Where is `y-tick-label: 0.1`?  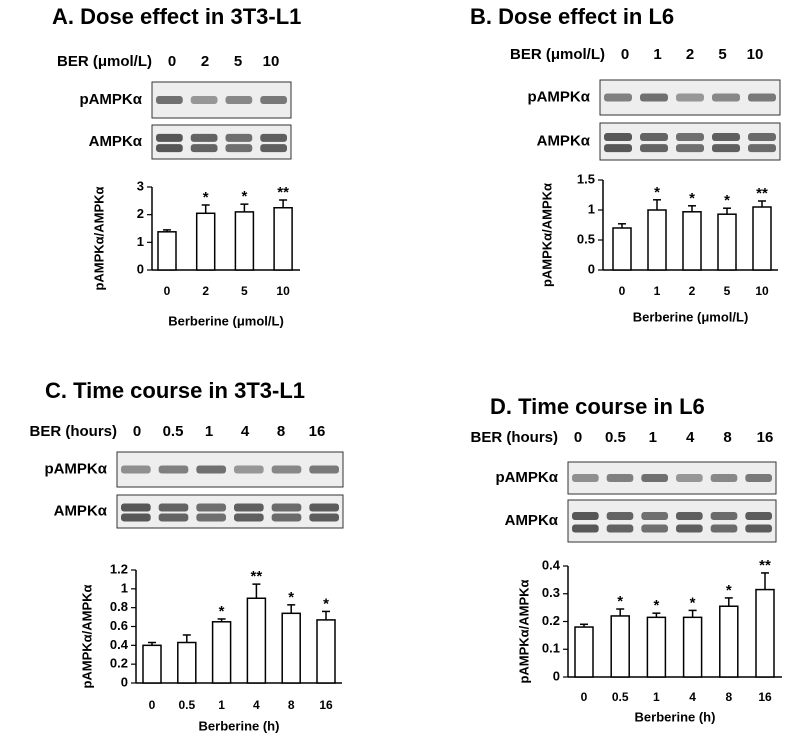 y-tick-label: 0.1 is located at coordinates (551, 648).